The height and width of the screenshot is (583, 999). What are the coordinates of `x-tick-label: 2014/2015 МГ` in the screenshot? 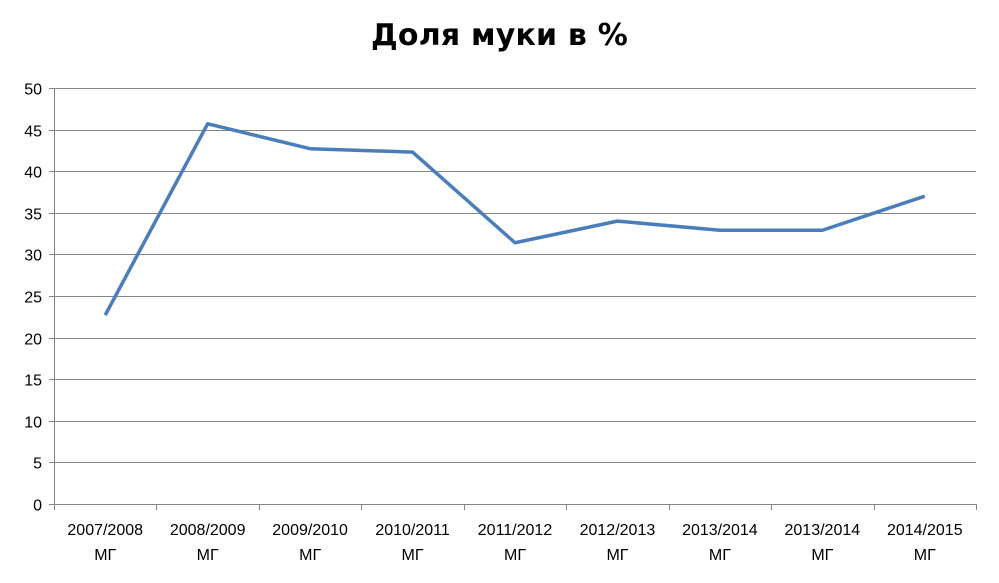 It's located at (925, 543).